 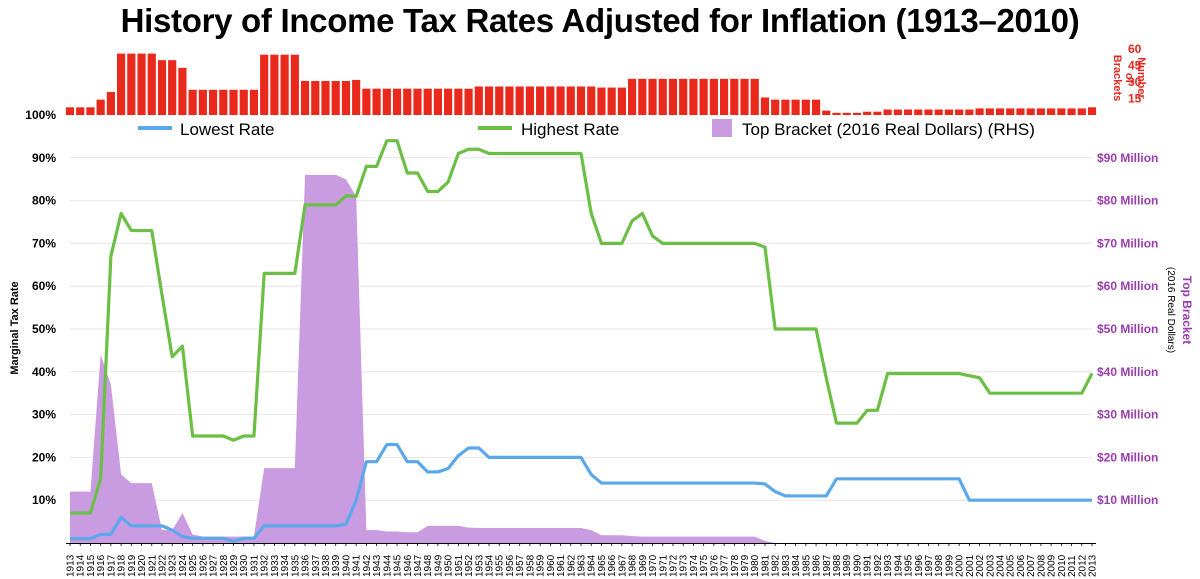 What do you see at coordinates (745, 565) in the screenshot?
I see `x-tick-label: 1979` at bounding box center [745, 565].